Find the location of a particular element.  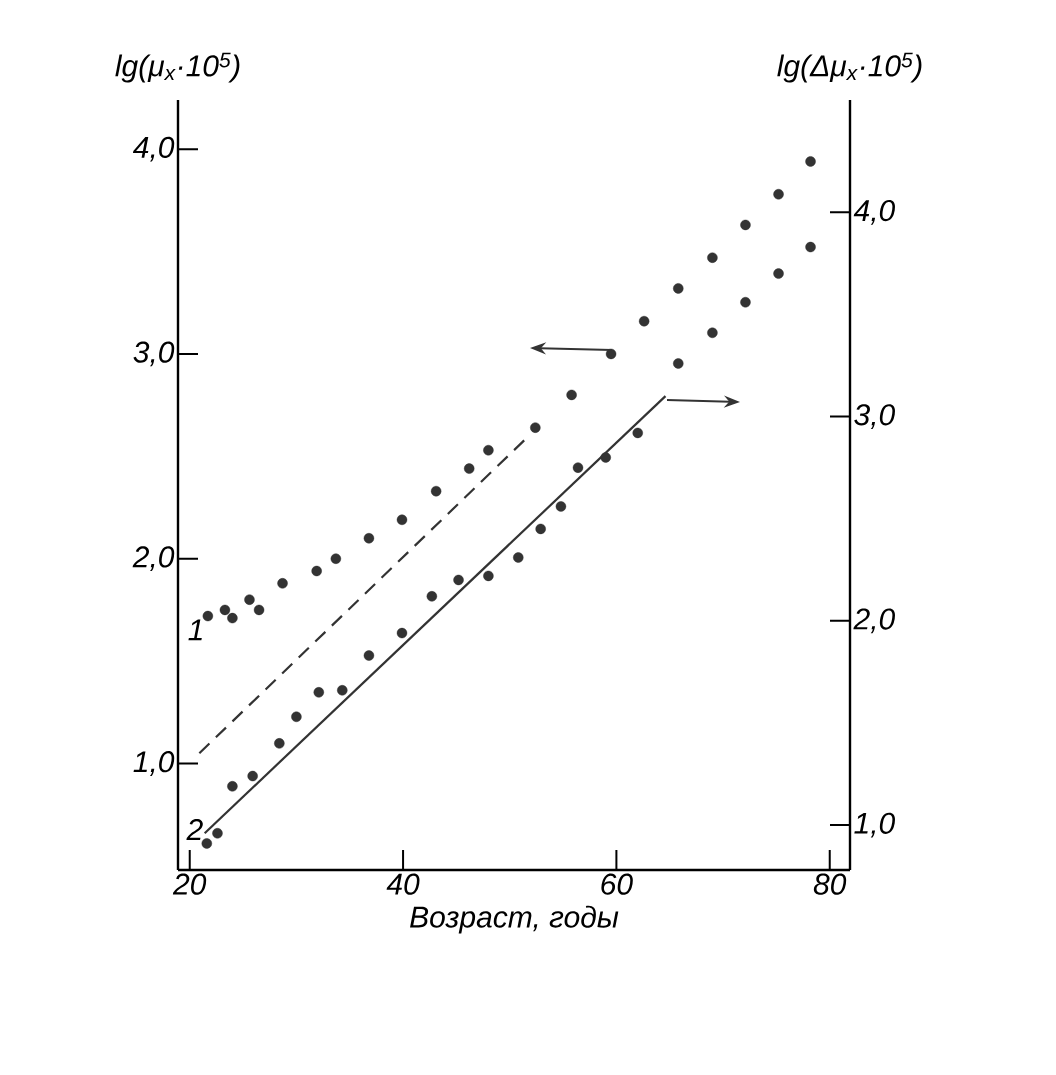

x-tick-label: 40 is located at coordinates (403, 884).